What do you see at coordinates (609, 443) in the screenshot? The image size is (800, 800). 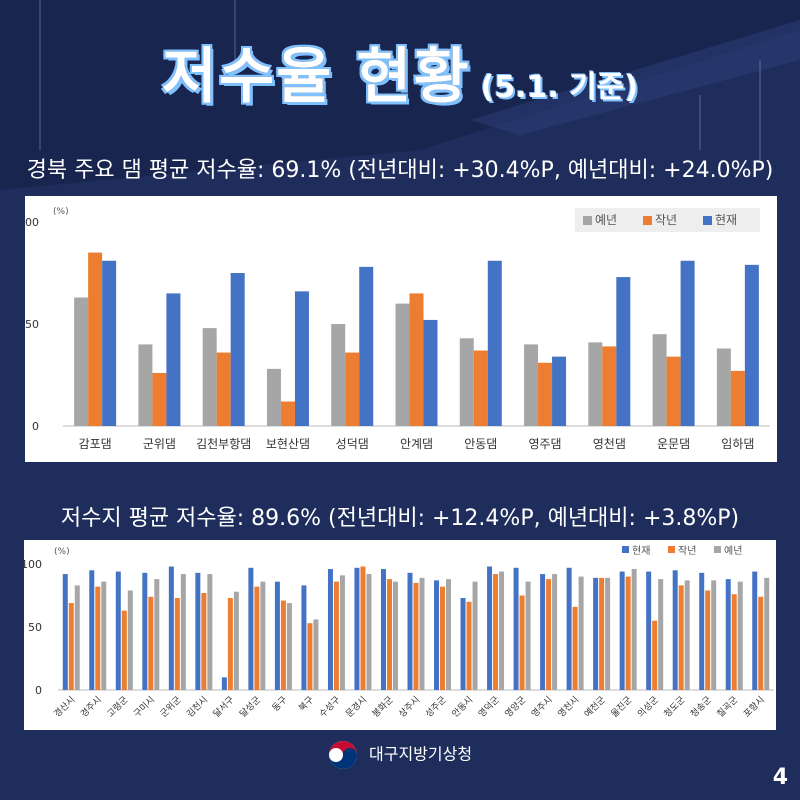 I see `x-tick-label: 영천댐` at bounding box center [609, 443].